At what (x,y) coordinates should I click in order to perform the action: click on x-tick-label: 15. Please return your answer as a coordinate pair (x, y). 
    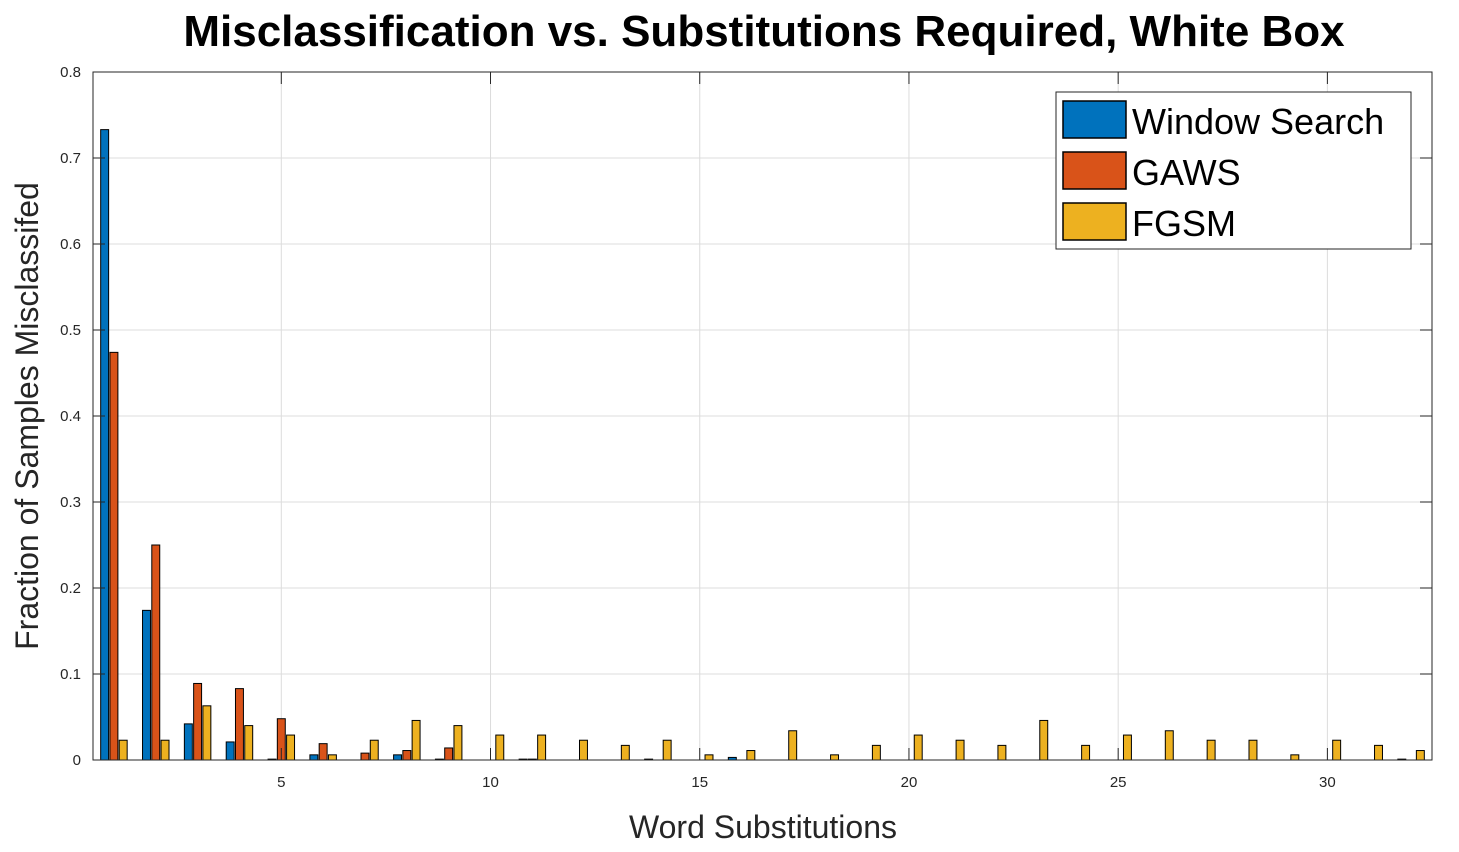
    Looking at the image, I should click on (699, 782).